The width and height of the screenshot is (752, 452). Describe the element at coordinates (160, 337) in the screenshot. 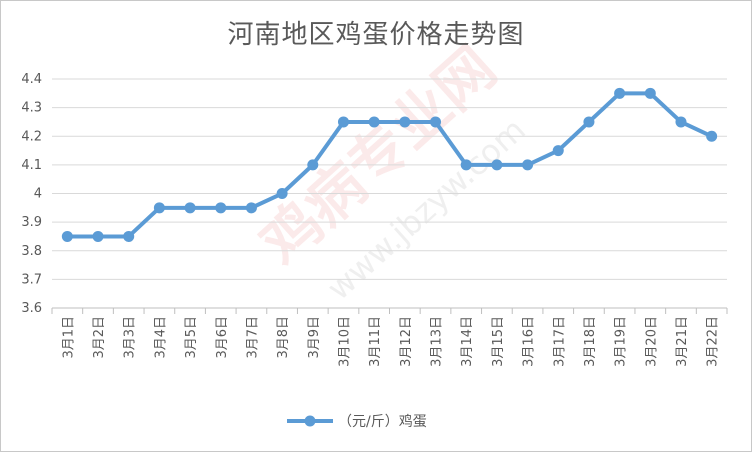

I see `x-tick-label: 3月4日` at that location.